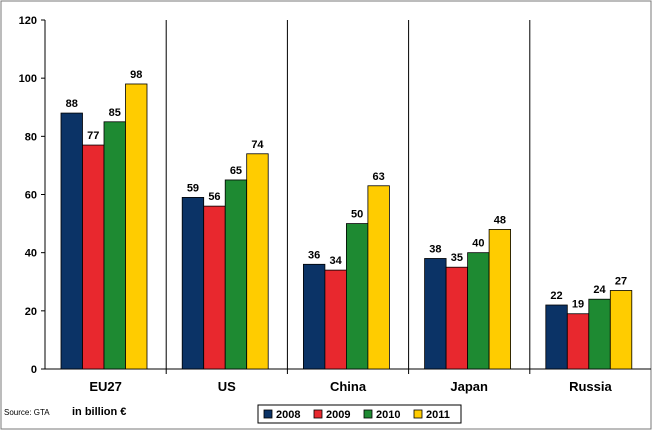 Image resolution: width=652 pixels, height=435 pixels. What do you see at coordinates (28, 79) in the screenshot?
I see `y-tick-label: 100` at bounding box center [28, 79].